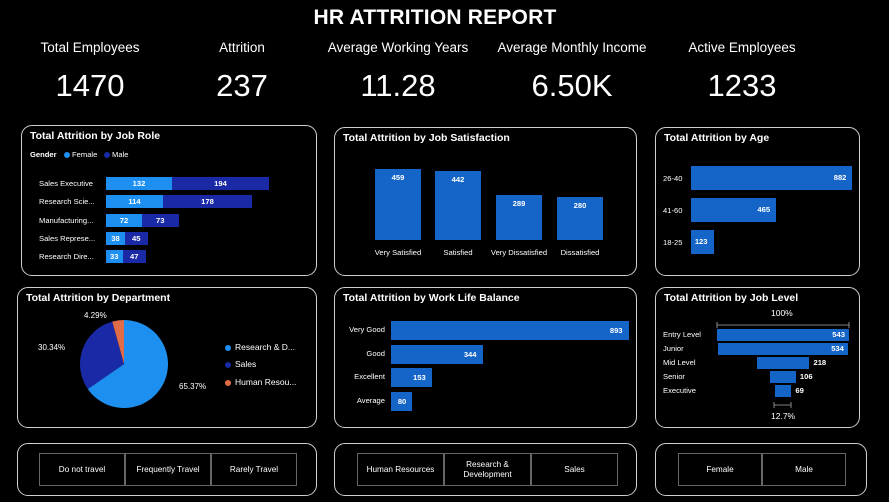 This screenshot has width=889, height=502. I want to click on legend-female: Female, so click(80, 154).